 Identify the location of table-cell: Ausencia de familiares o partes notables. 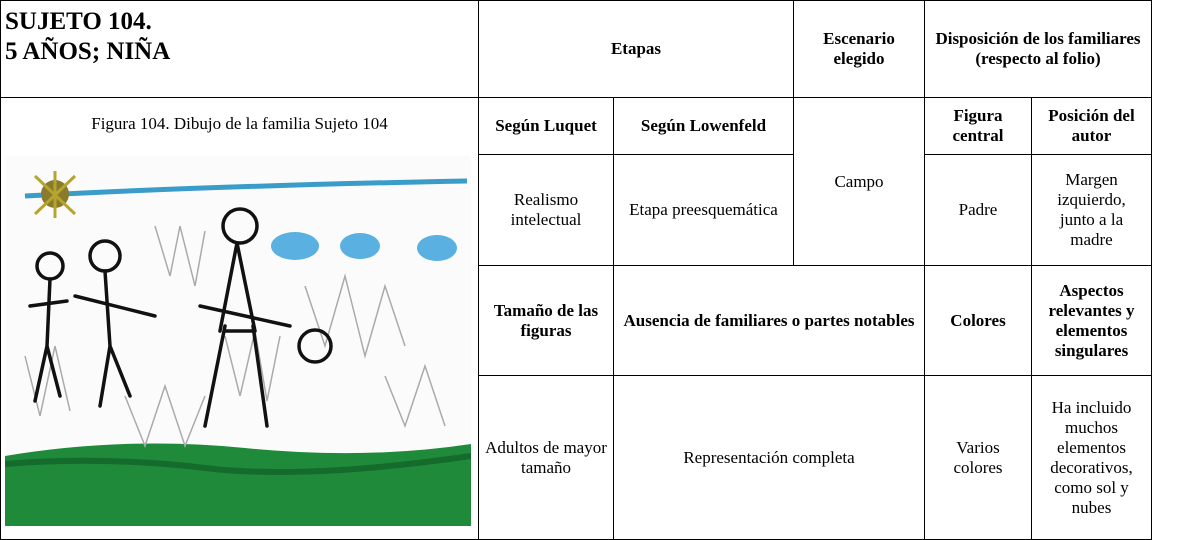
(769, 320).